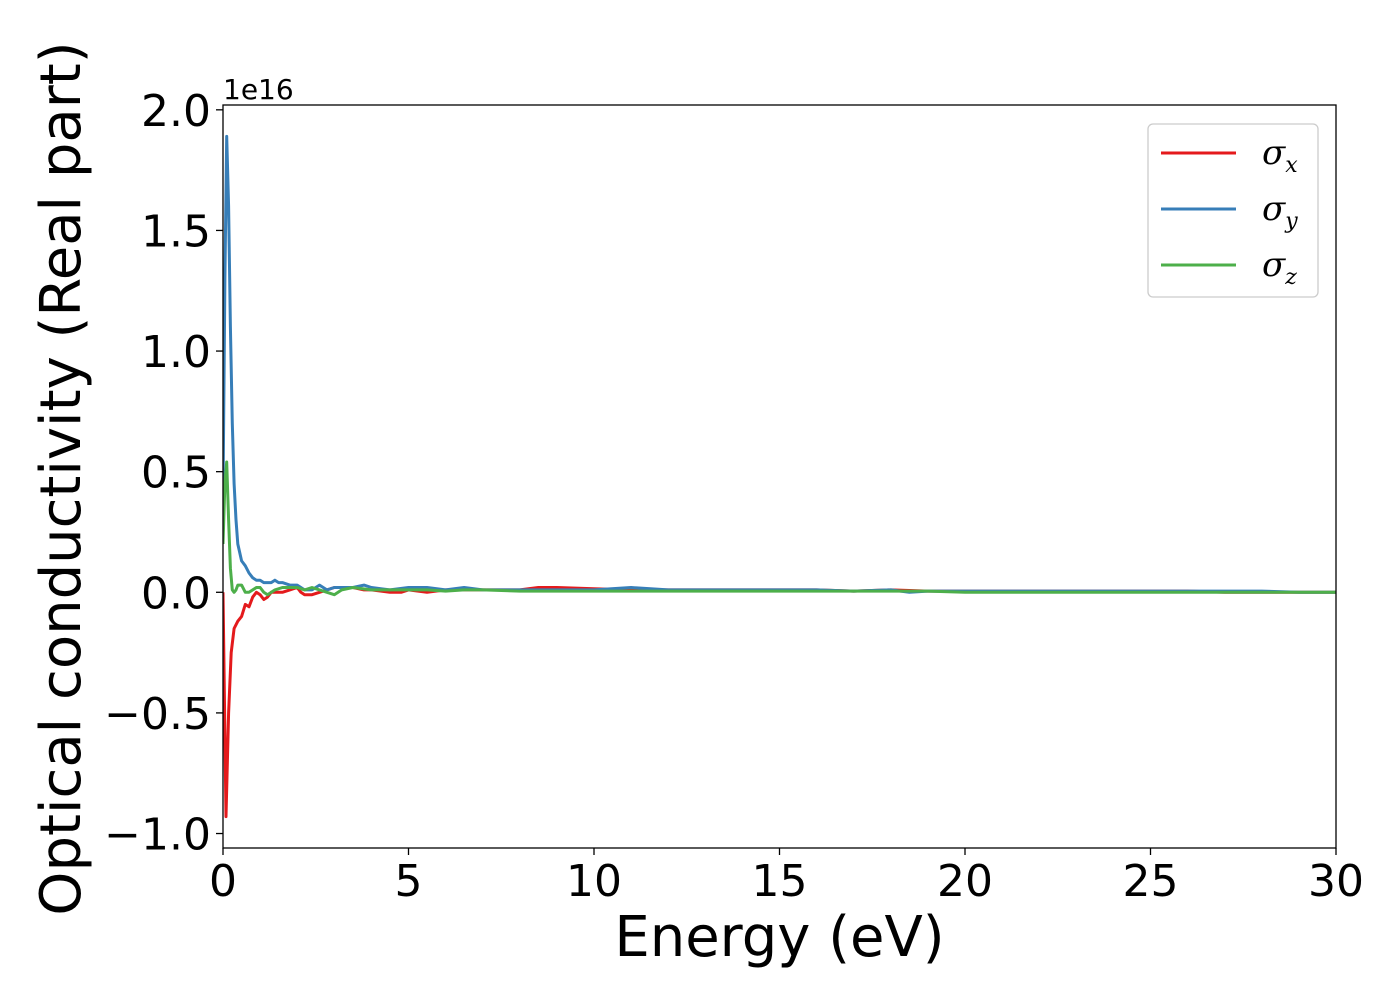  I want to click on y-offset-label: 1e16, so click(258, 89).